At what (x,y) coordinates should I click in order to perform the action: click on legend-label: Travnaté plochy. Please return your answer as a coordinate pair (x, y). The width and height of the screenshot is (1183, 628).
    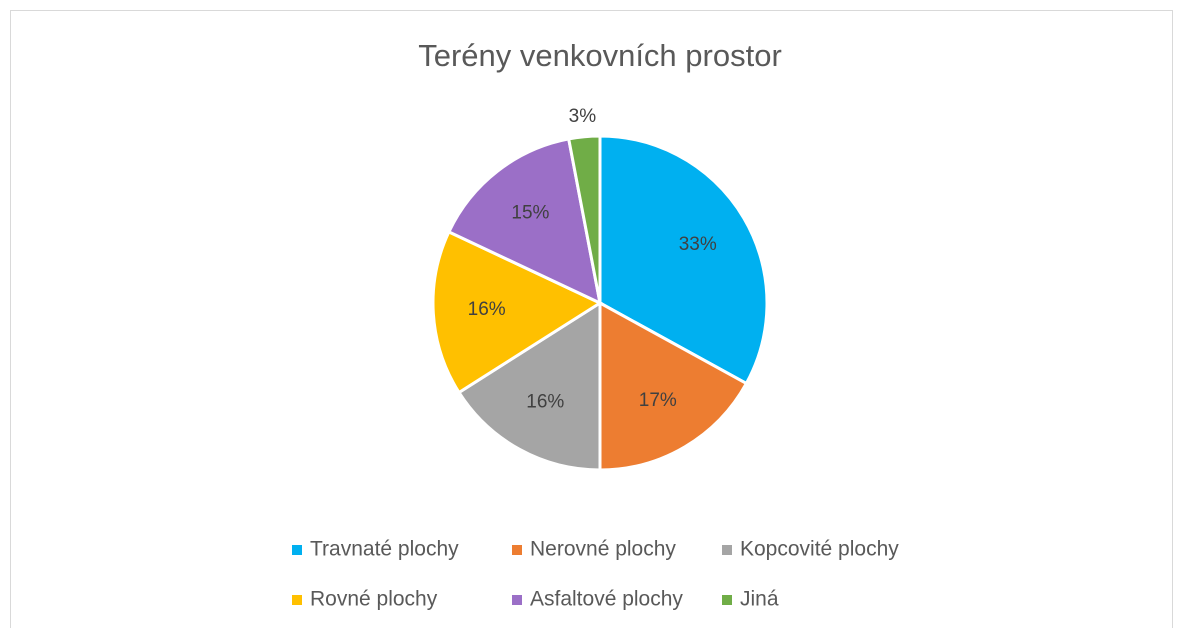
    Looking at the image, I should click on (384, 549).